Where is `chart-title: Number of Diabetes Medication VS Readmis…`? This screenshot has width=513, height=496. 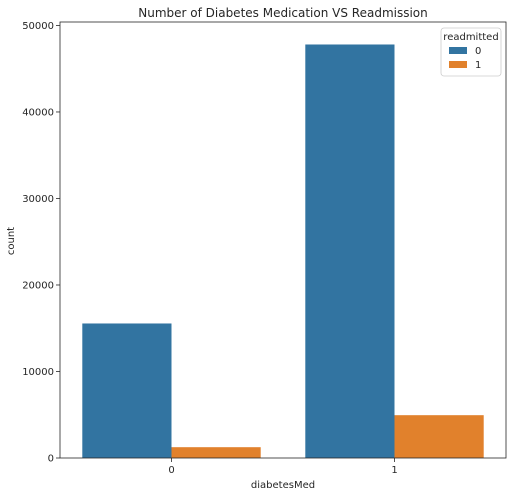
chart-title: Number of Diabetes Medication VS Readmis… is located at coordinates (283, 13).